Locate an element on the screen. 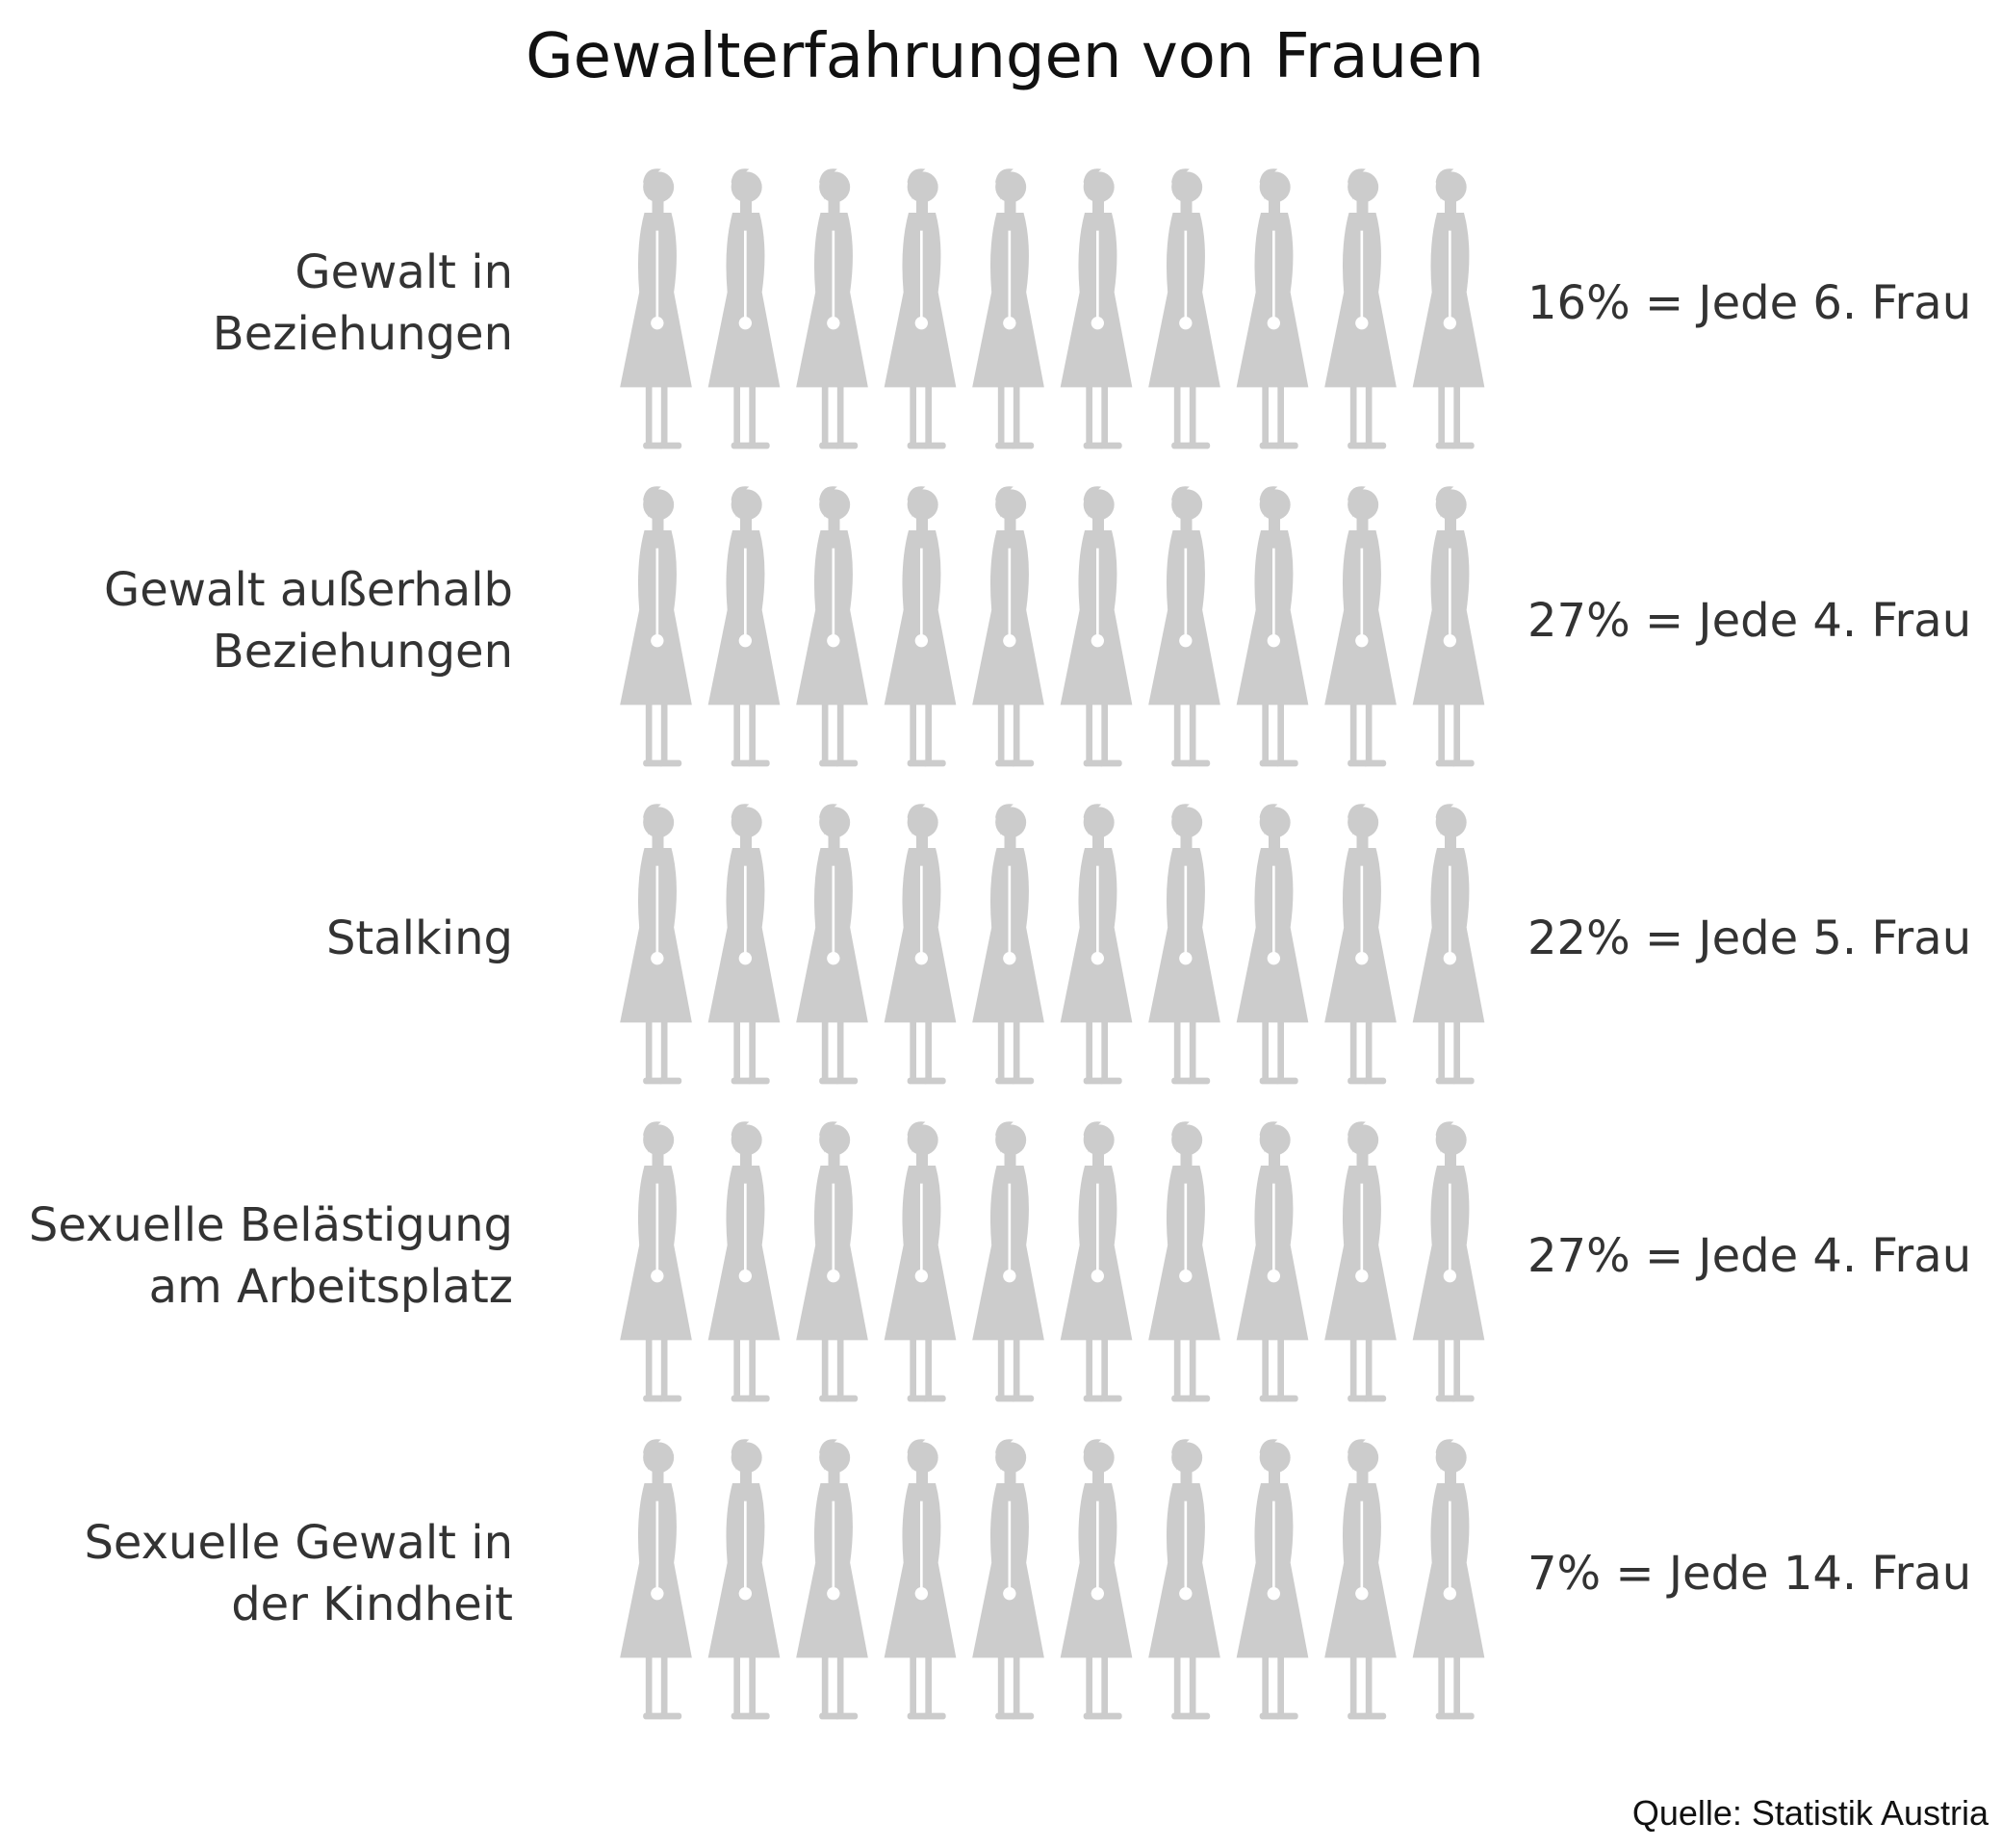 This screenshot has height=1848, width=2002. category-line: Sexuelle Belästigung is located at coordinates (271, 1225).